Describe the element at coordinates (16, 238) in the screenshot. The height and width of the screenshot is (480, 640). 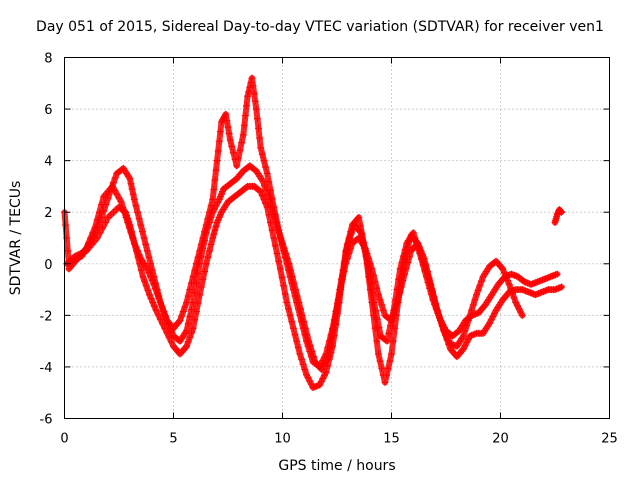
I see `y-axis-label: SDTVAR / TECUs` at that location.